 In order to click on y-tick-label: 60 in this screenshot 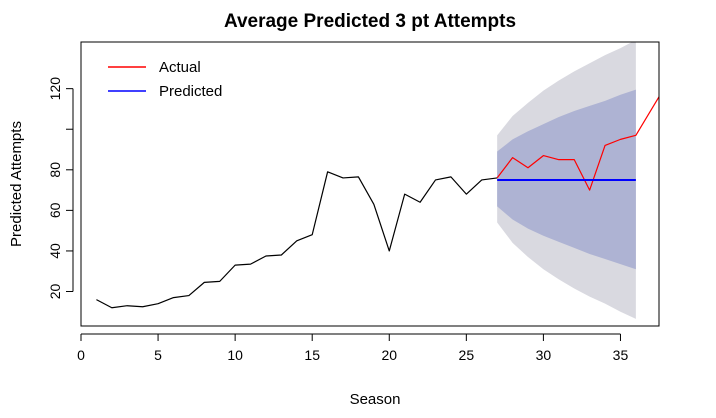, I will do `click(55, 210)`.